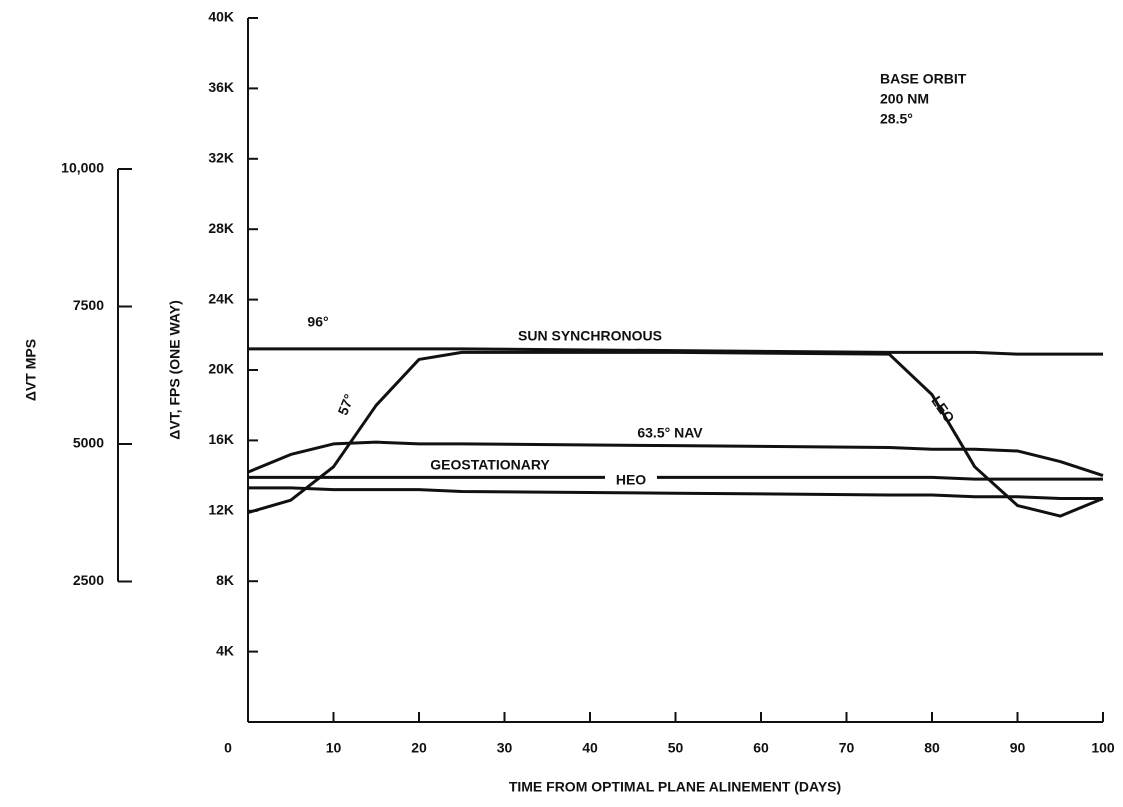 The width and height of the screenshot is (1123, 807). What do you see at coordinates (345, 405) in the screenshot?
I see `annotation: 57°` at bounding box center [345, 405].